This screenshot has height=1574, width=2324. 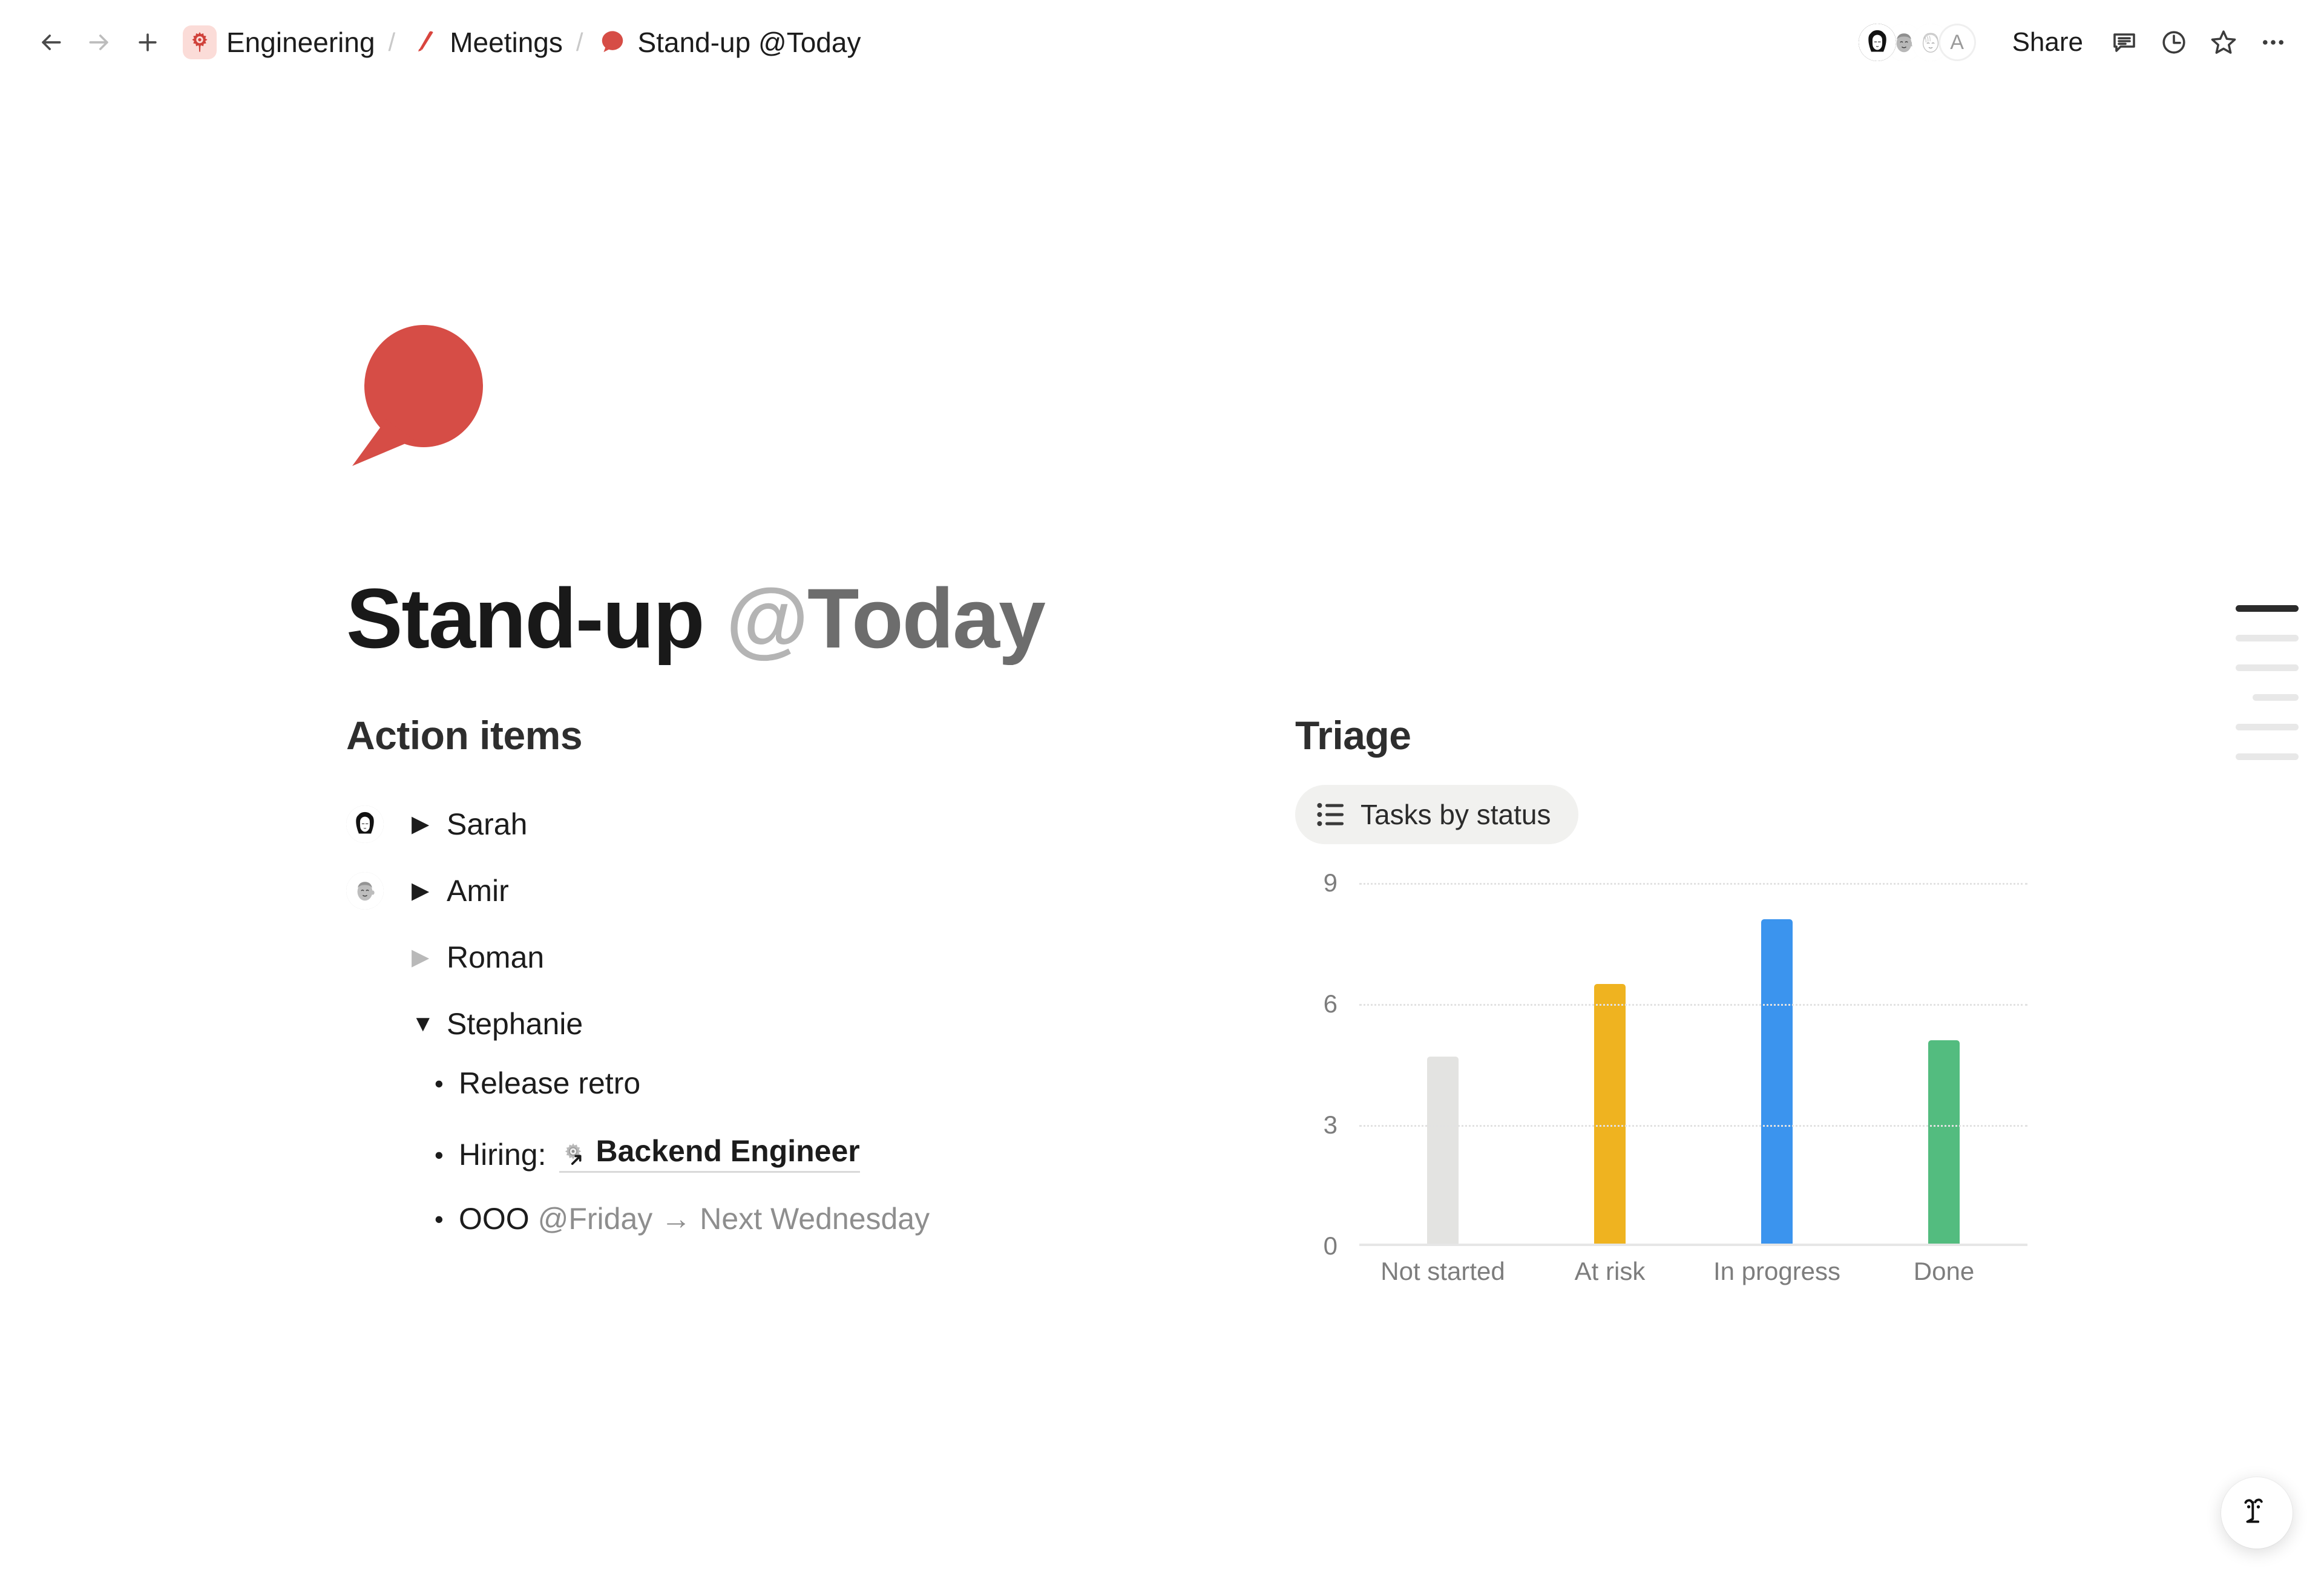 I want to click on action-item-row-roman: ▶ Roman, so click(x=806, y=957).